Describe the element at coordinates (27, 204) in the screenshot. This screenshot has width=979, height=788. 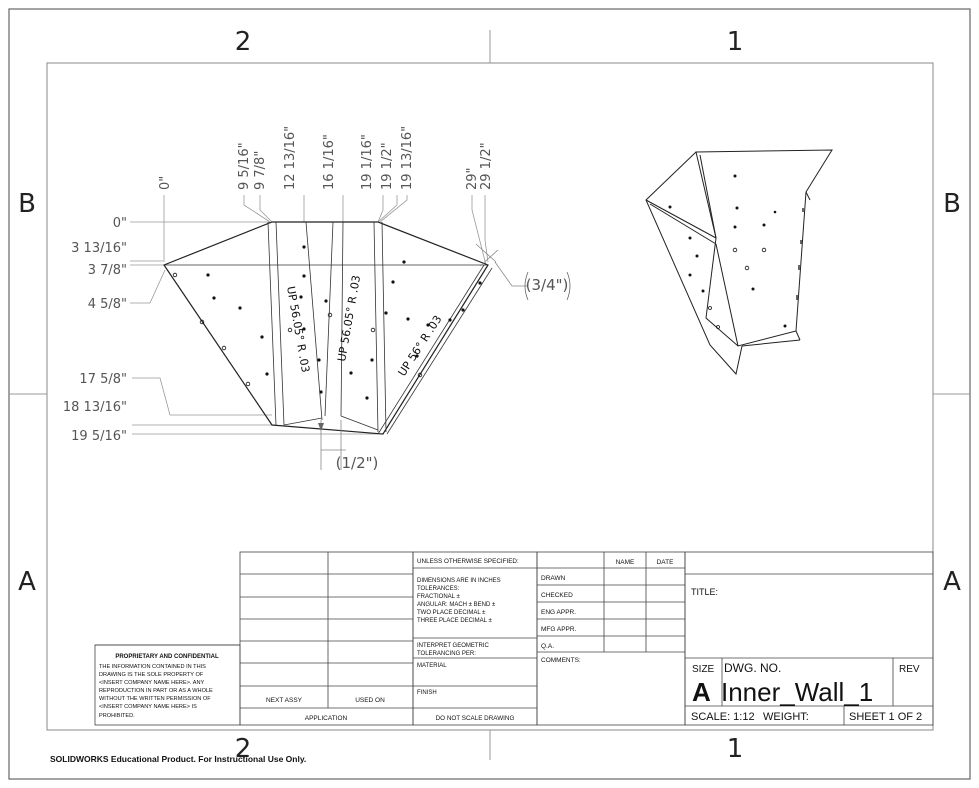
I see `zone-left-b: B` at that location.